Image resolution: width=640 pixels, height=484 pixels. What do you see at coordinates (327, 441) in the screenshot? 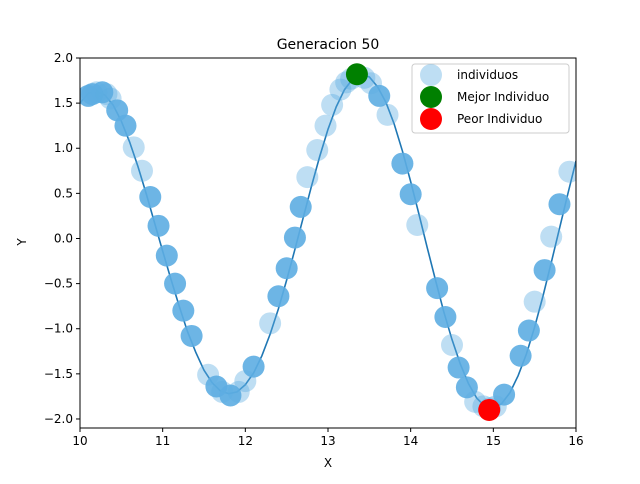
I see `x-tick-label: 13` at bounding box center [327, 441].